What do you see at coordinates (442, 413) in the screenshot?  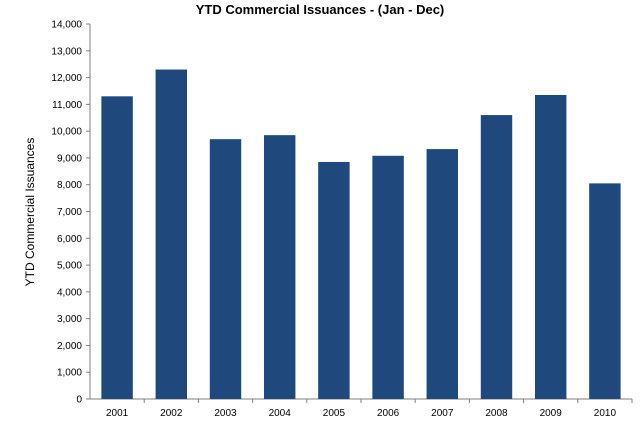 I see `x-tick-label: 2007` at bounding box center [442, 413].